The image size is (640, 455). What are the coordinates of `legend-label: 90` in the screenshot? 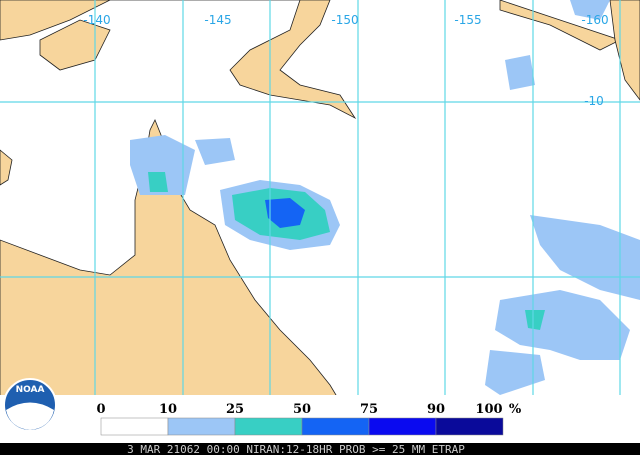 It's located at (436, 409).